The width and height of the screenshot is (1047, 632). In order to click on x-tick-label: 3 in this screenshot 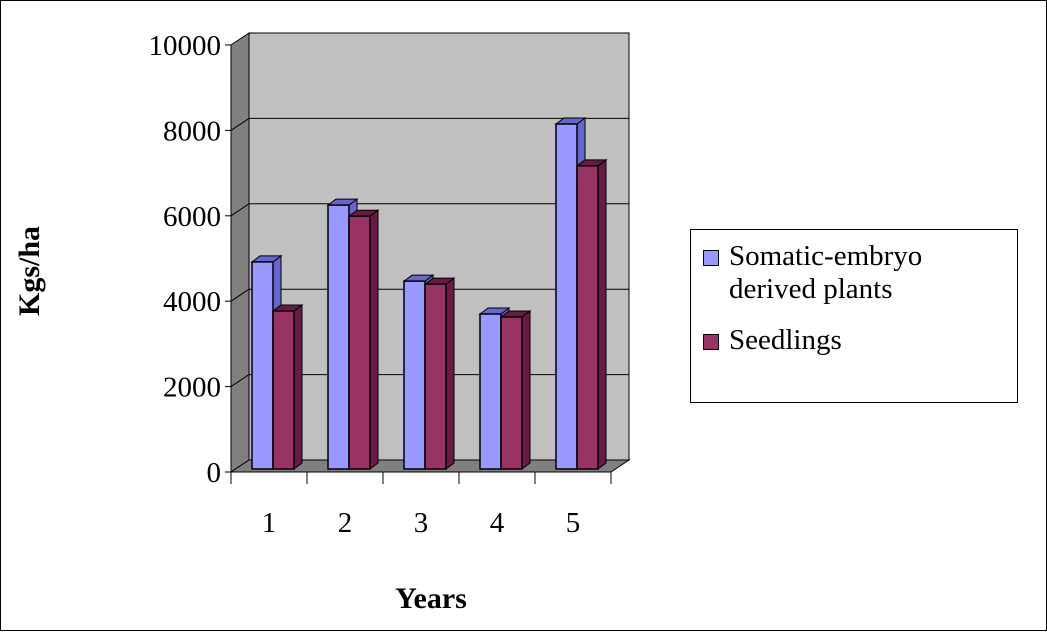, I will do `click(421, 523)`.